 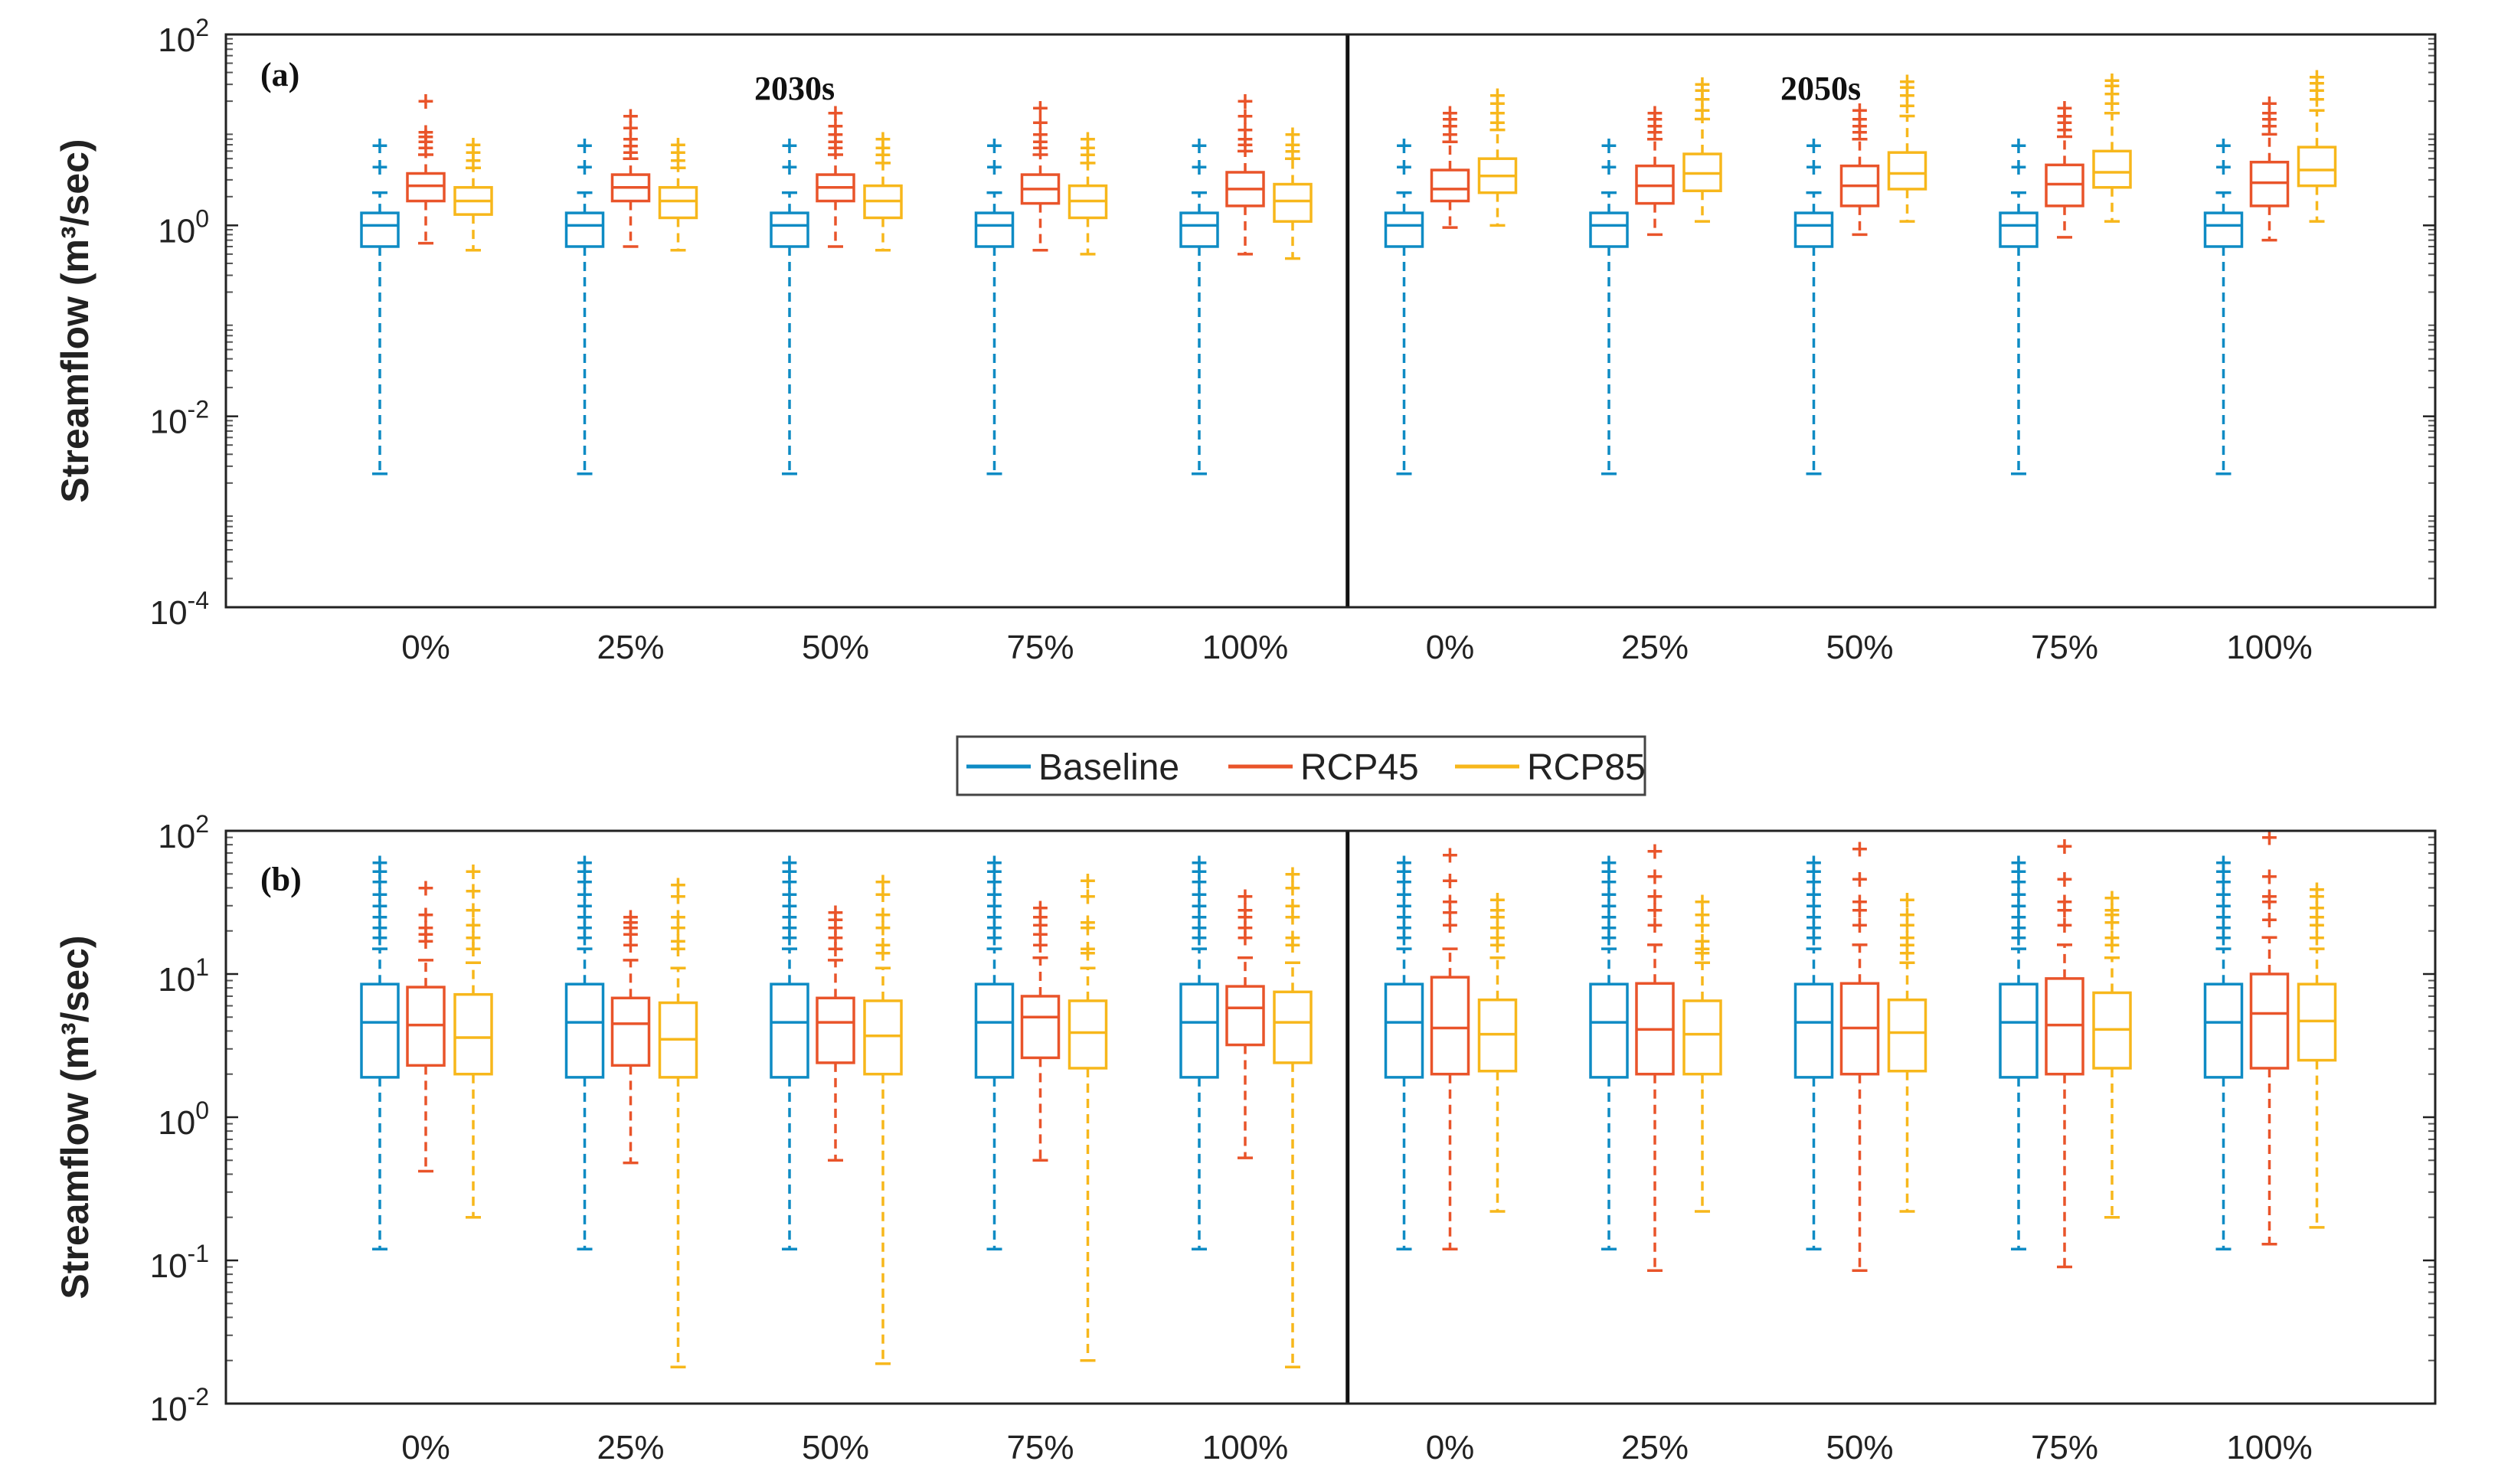 What do you see at coordinates (1859, 647) in the screenshot?
I see `x-tick-label: 50%` at bounding box center [1859, 647].